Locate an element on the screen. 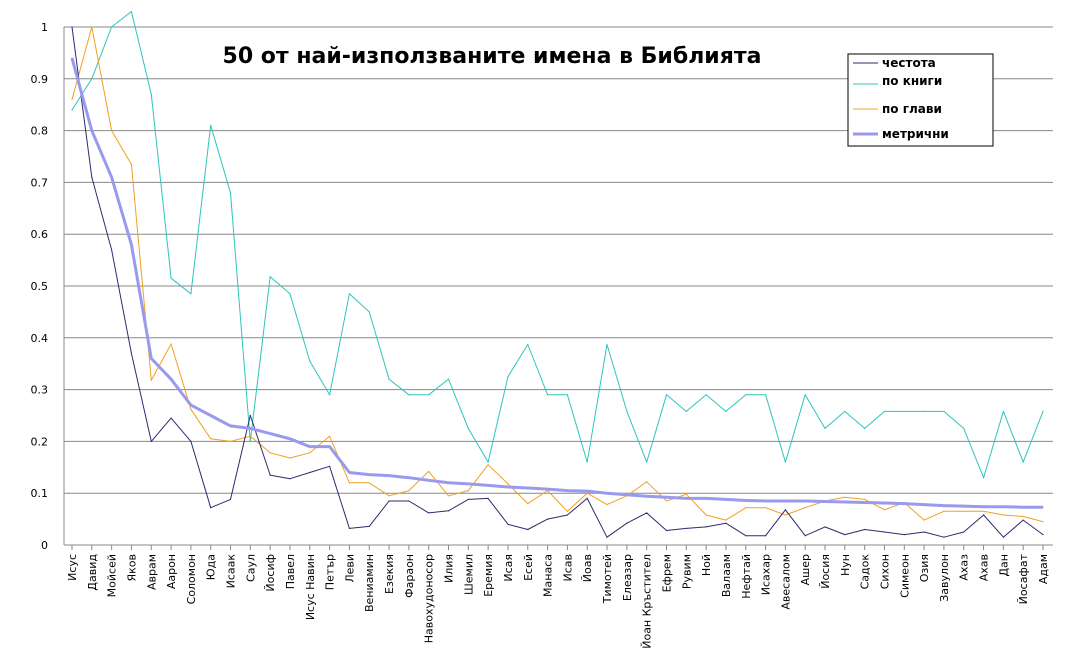 This screenshot has height=648, width=1068. x-tick-label: Исав is located at coordinates (567, 568).